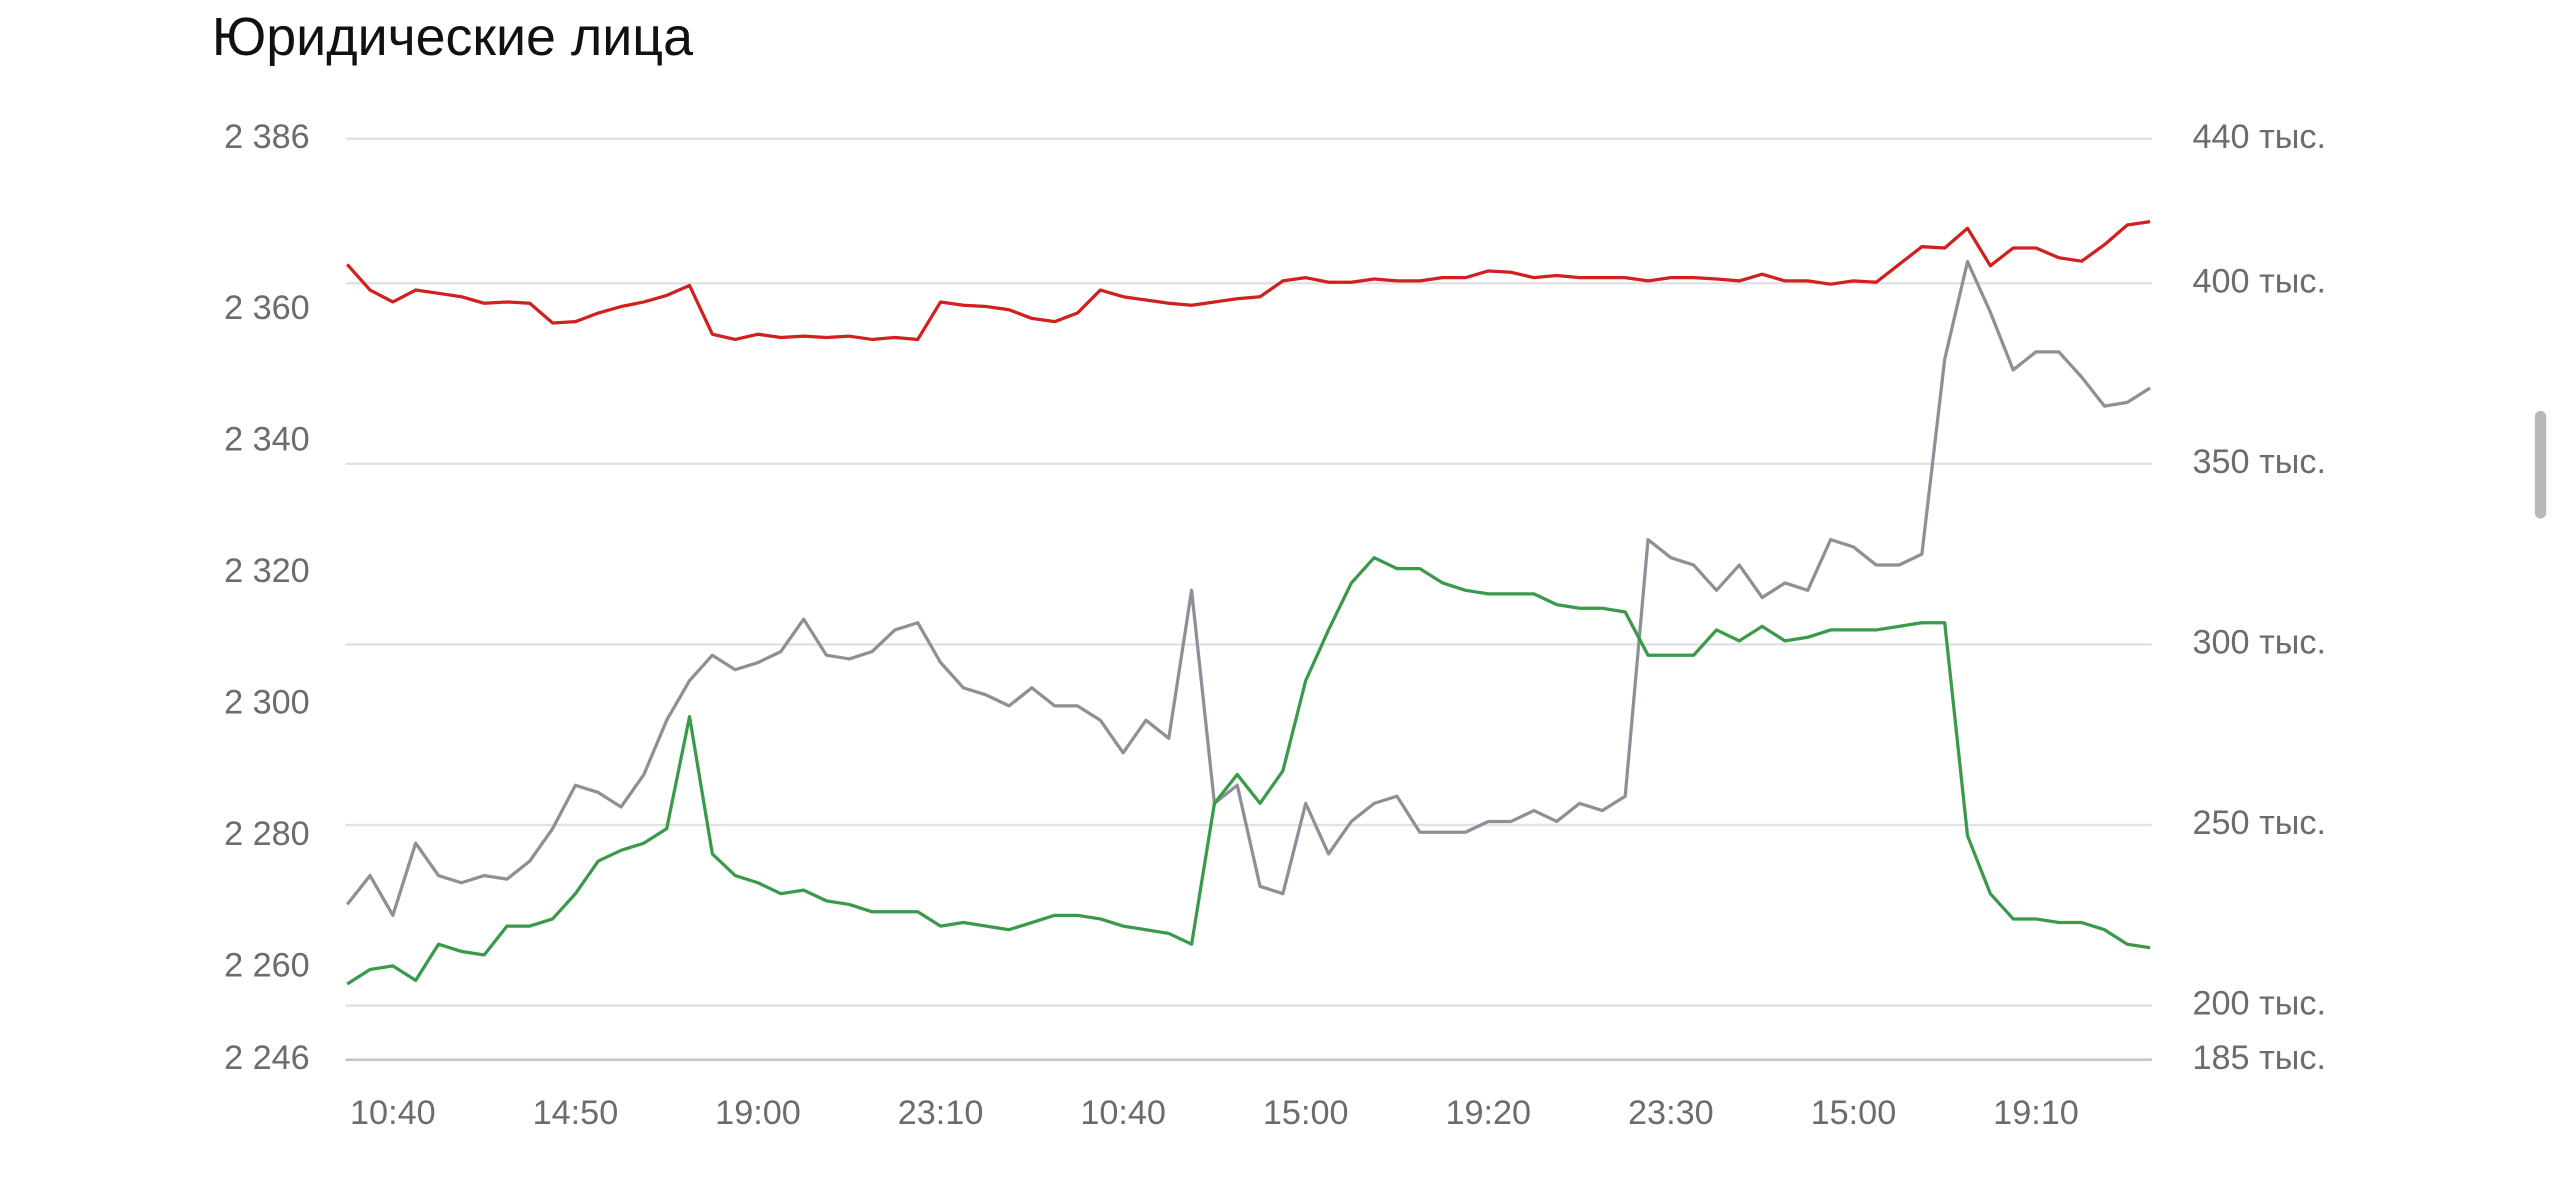 This screenshot has width=2556, height=1179. What do you see at coordinates (267, 571) in the screenshot?
I see `y-tick-label: 2 320` at bounding box center [267, 571].